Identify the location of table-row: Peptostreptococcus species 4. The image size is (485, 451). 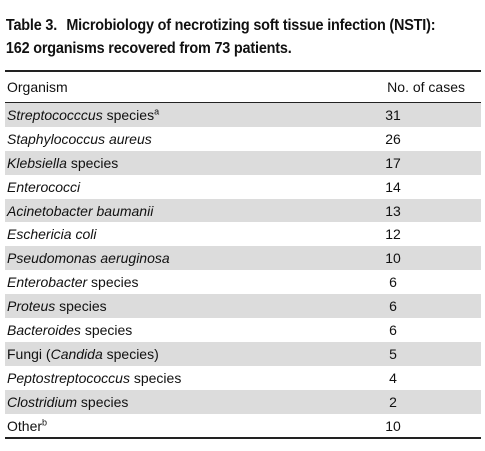
(243, 378).